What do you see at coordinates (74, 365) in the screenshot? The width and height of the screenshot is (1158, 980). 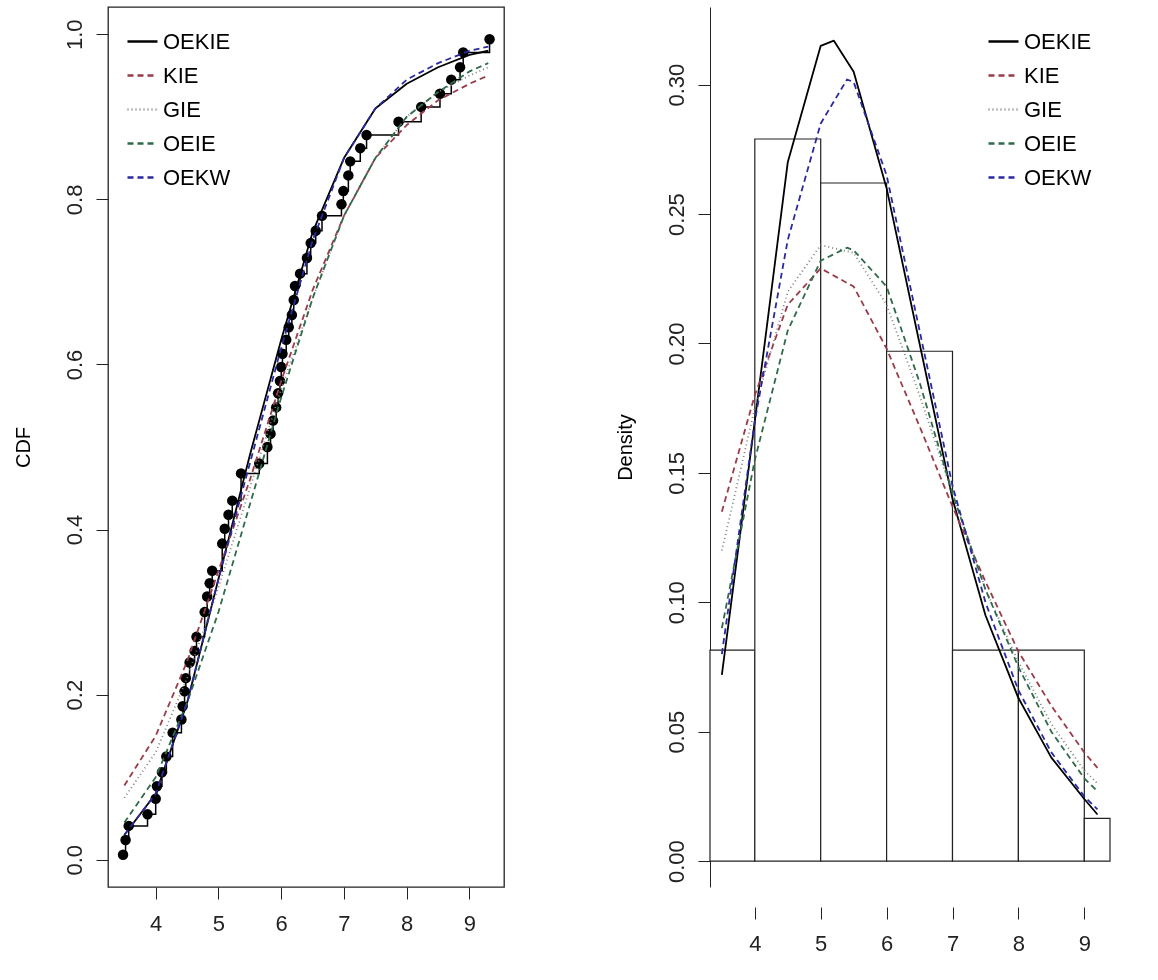 I see `y-tick-label: 0.6` at bounding box center [74, 365].